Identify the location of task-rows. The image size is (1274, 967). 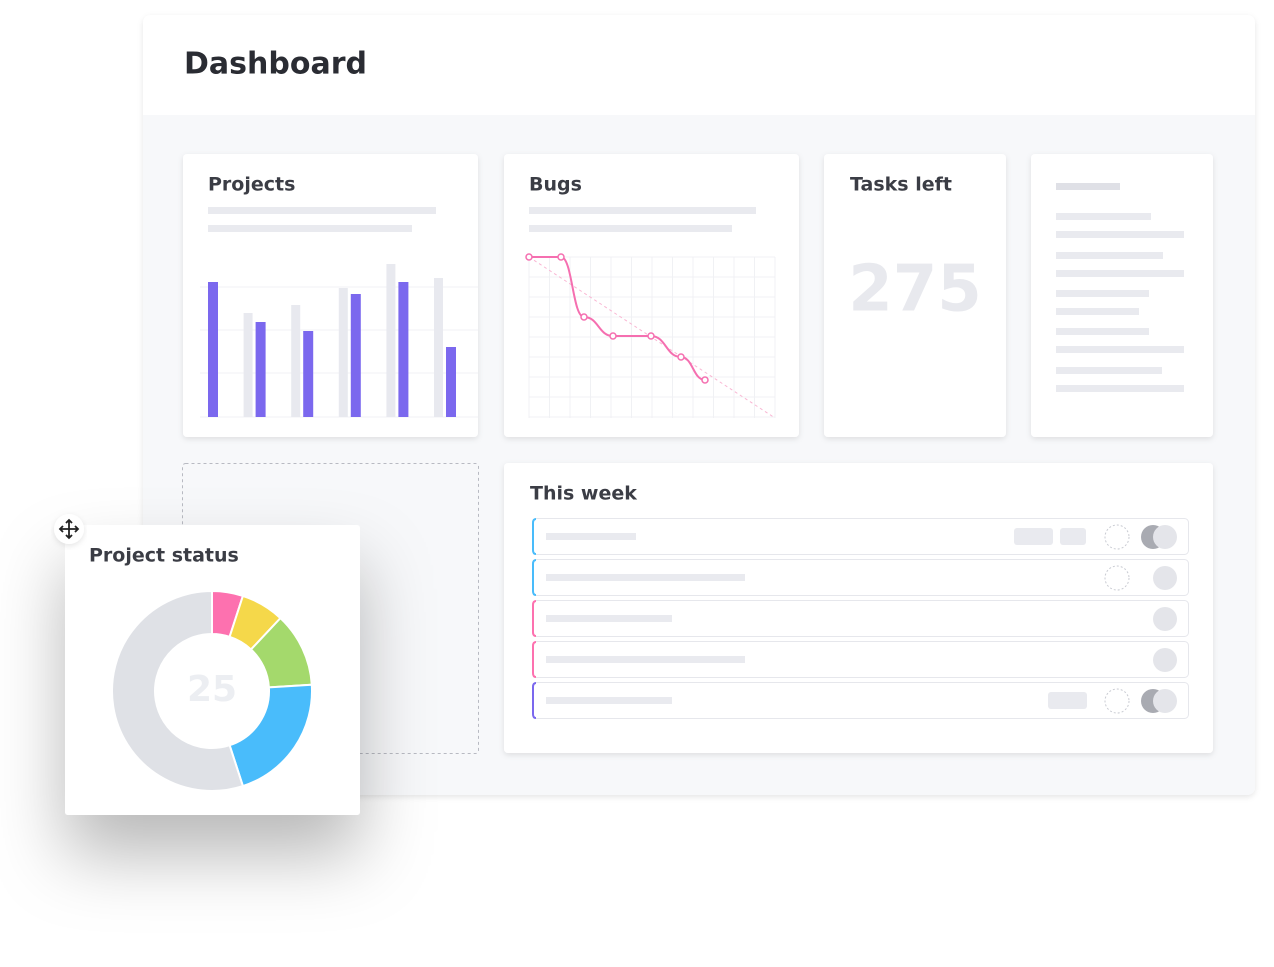
(860, 618).